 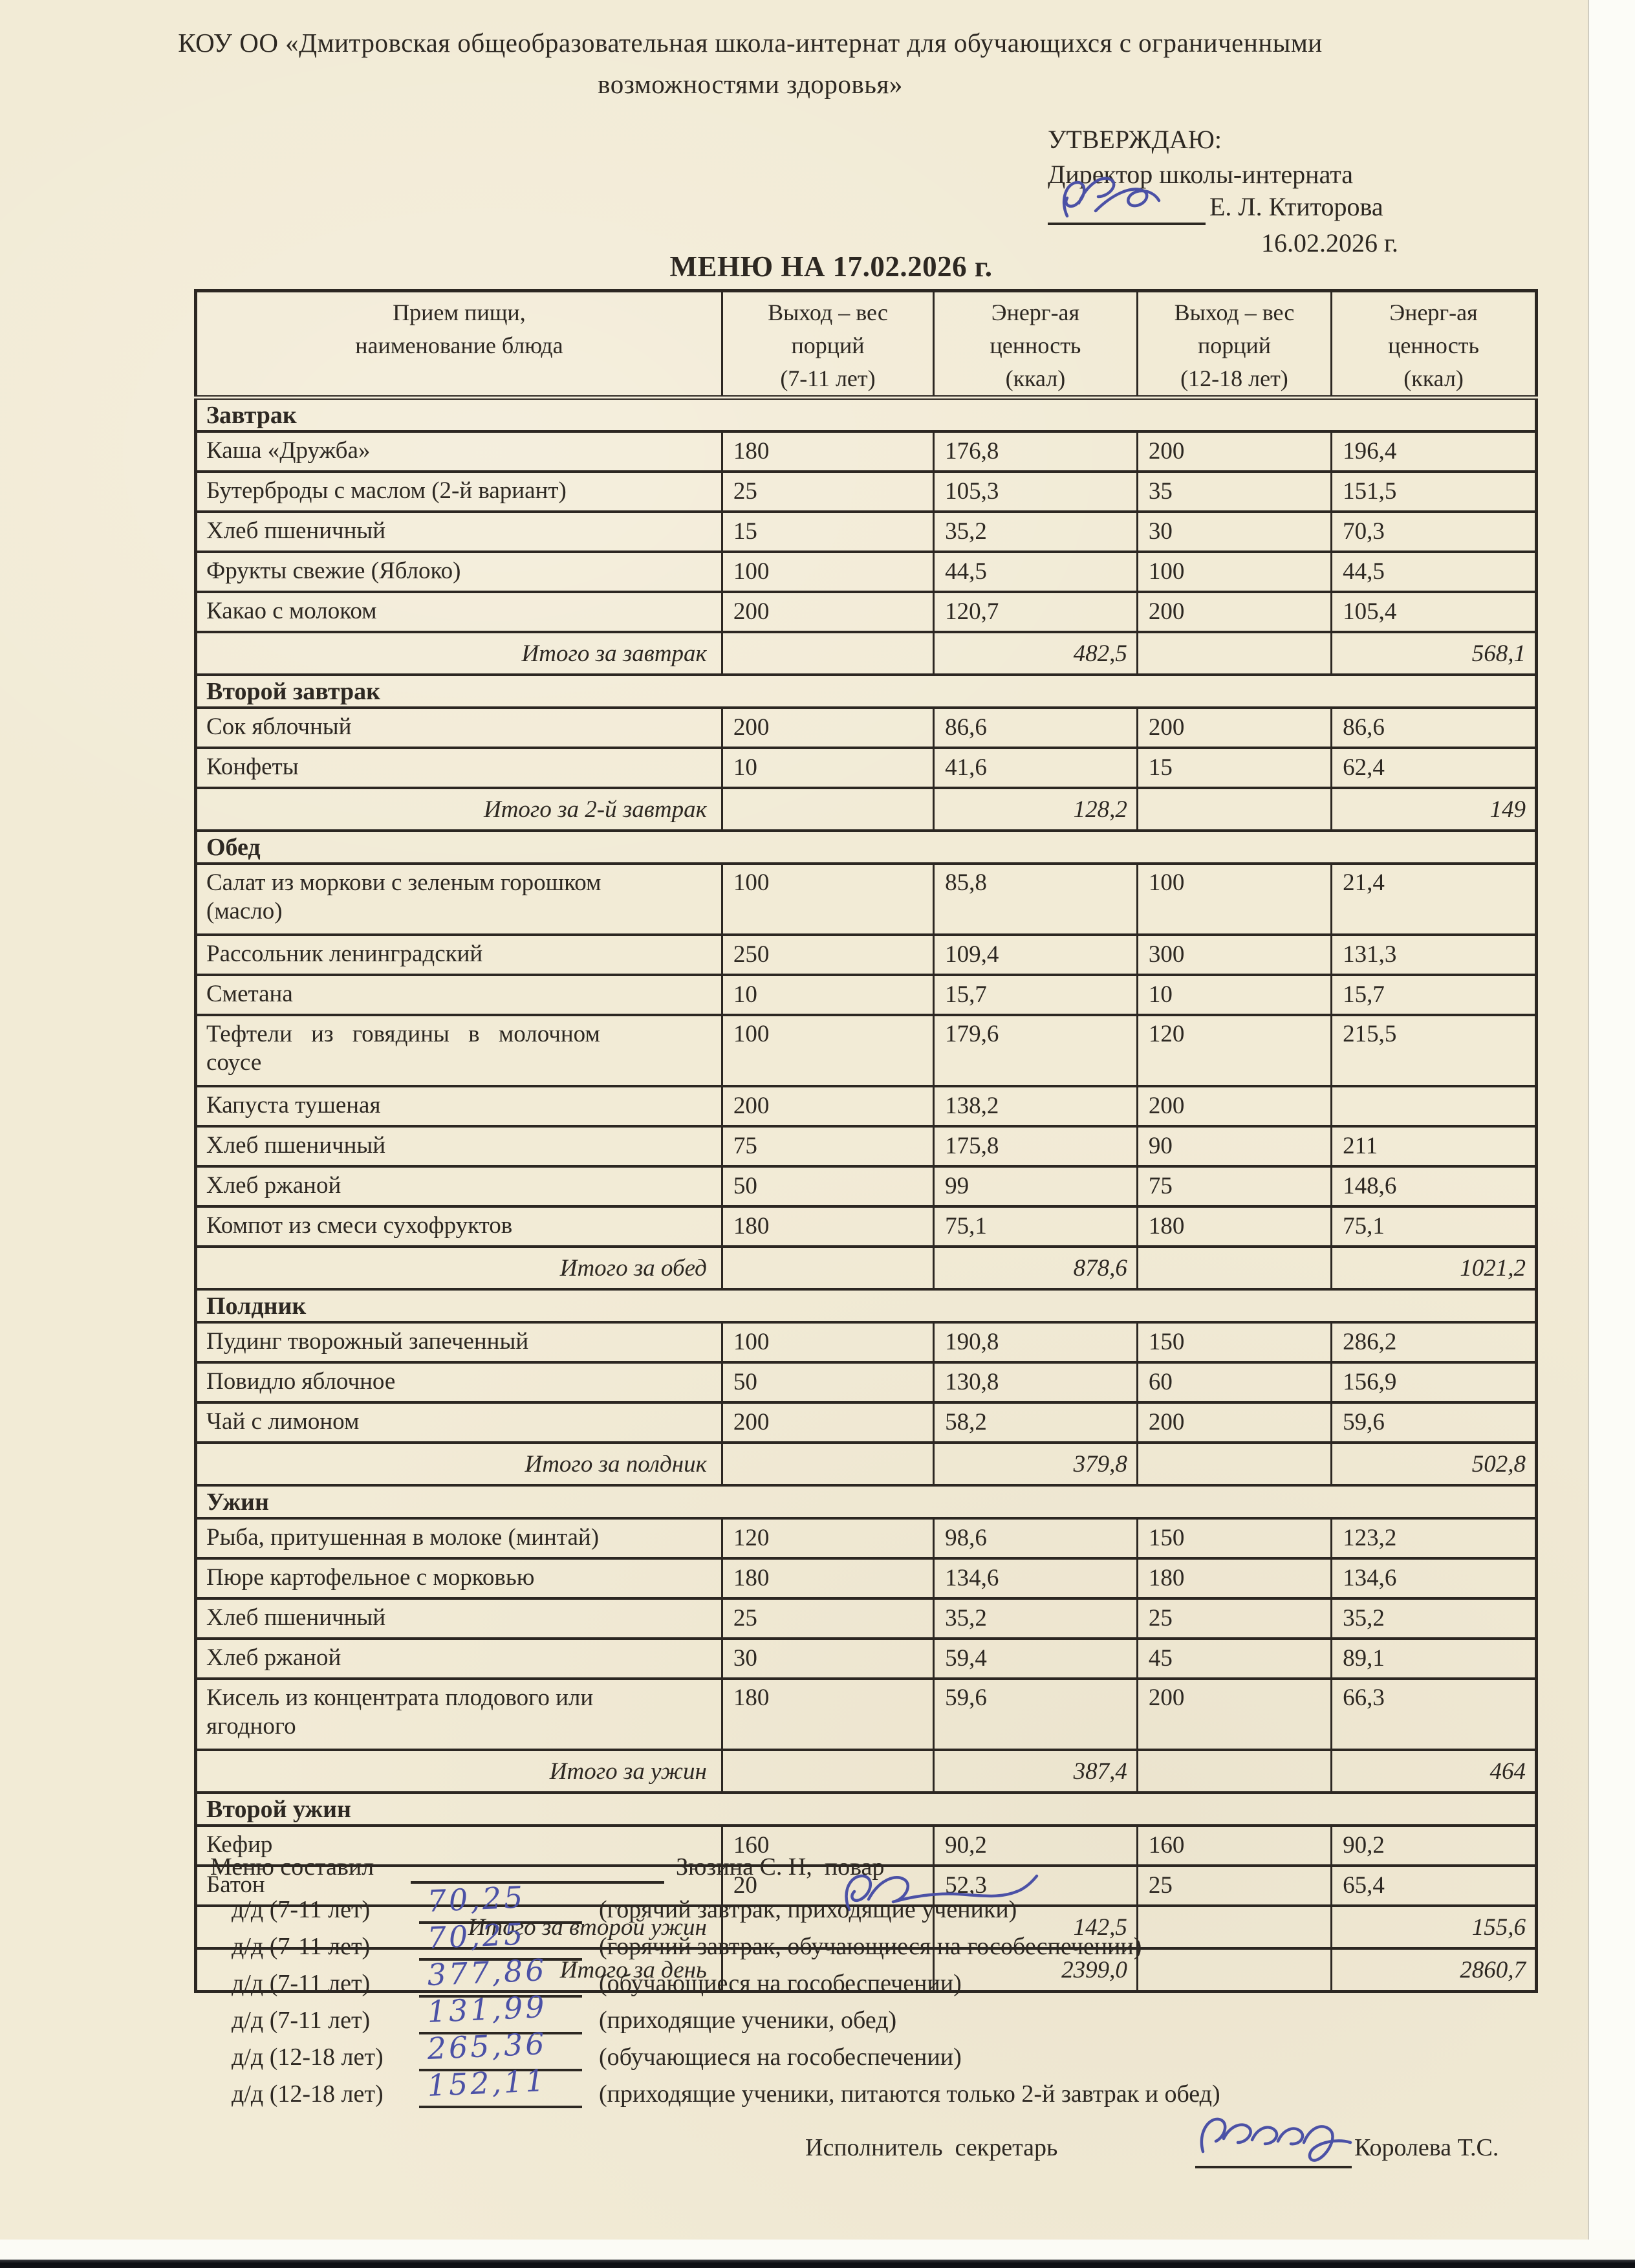 I want to click on energy-7-11-cell: 90,2, so click(x=1035, y=1846).